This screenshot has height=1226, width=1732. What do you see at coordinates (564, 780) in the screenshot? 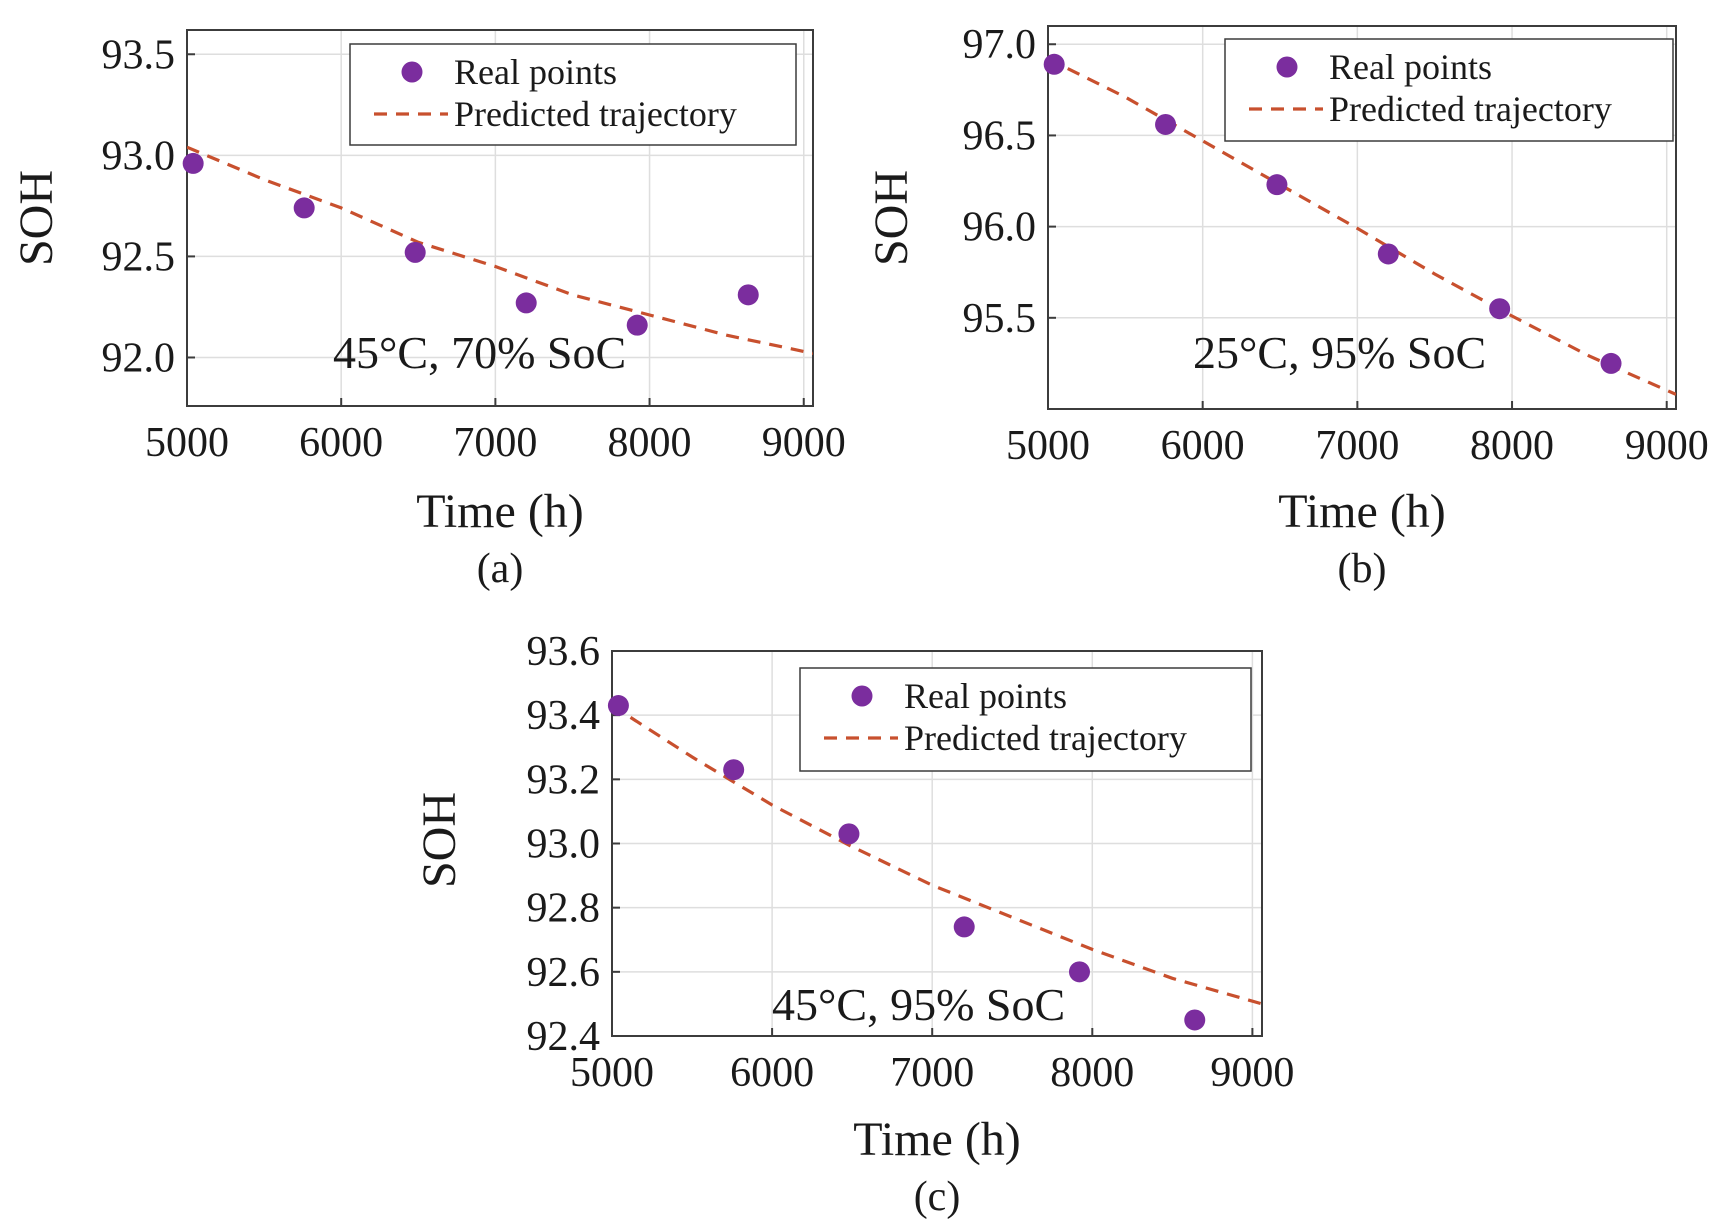
I see `y-tick-label: 93.2` at bounding box center [564, 780].